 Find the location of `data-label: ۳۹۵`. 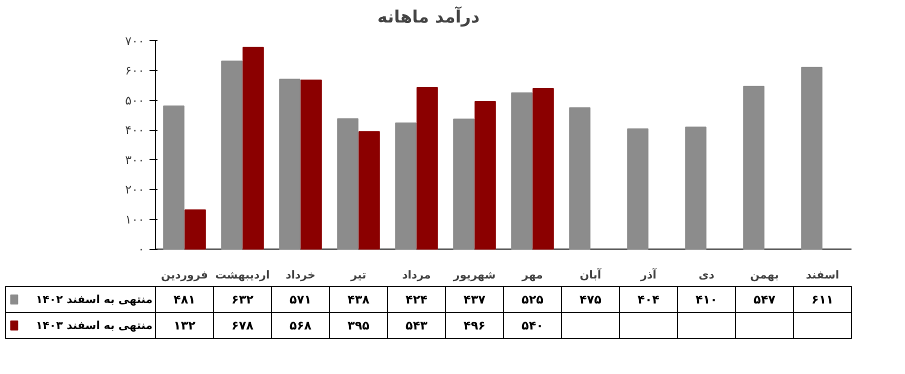

data-label: ۳۹۵ is located at coordinates (359, 325).